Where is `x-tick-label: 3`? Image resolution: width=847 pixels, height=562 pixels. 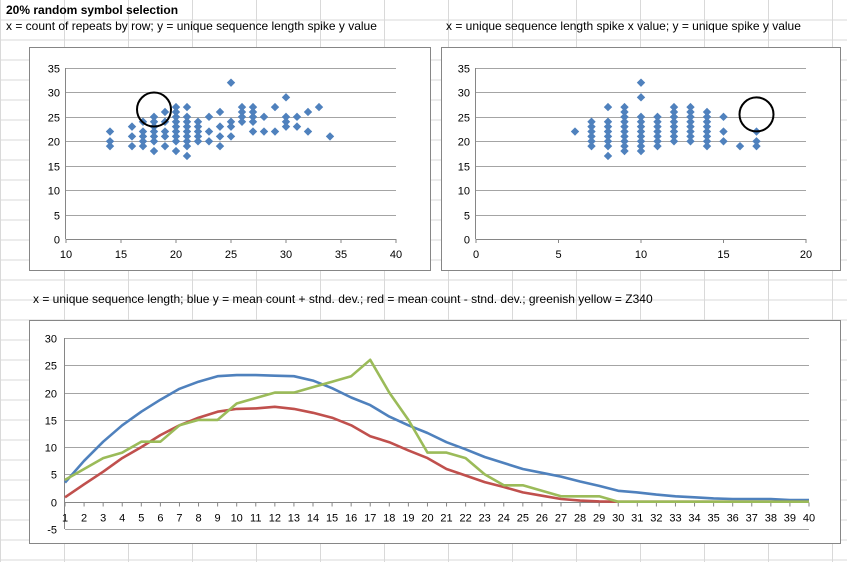 x-tick-label: 3 is located at coordinates (103, 519).